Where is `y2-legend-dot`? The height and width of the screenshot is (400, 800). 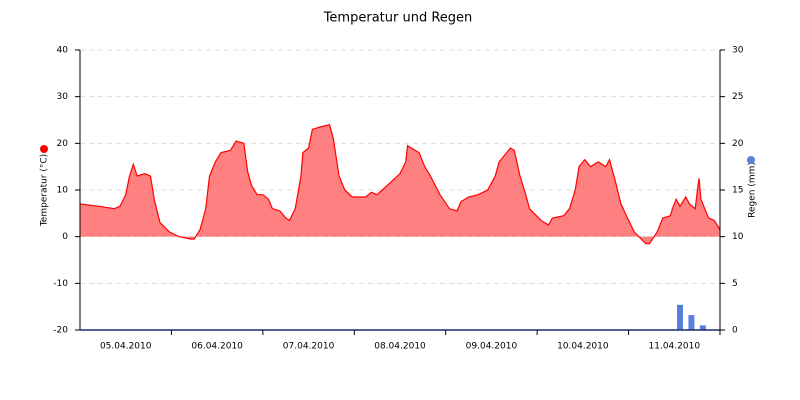
y2-legend-dot is located at coordinates (751, 160).